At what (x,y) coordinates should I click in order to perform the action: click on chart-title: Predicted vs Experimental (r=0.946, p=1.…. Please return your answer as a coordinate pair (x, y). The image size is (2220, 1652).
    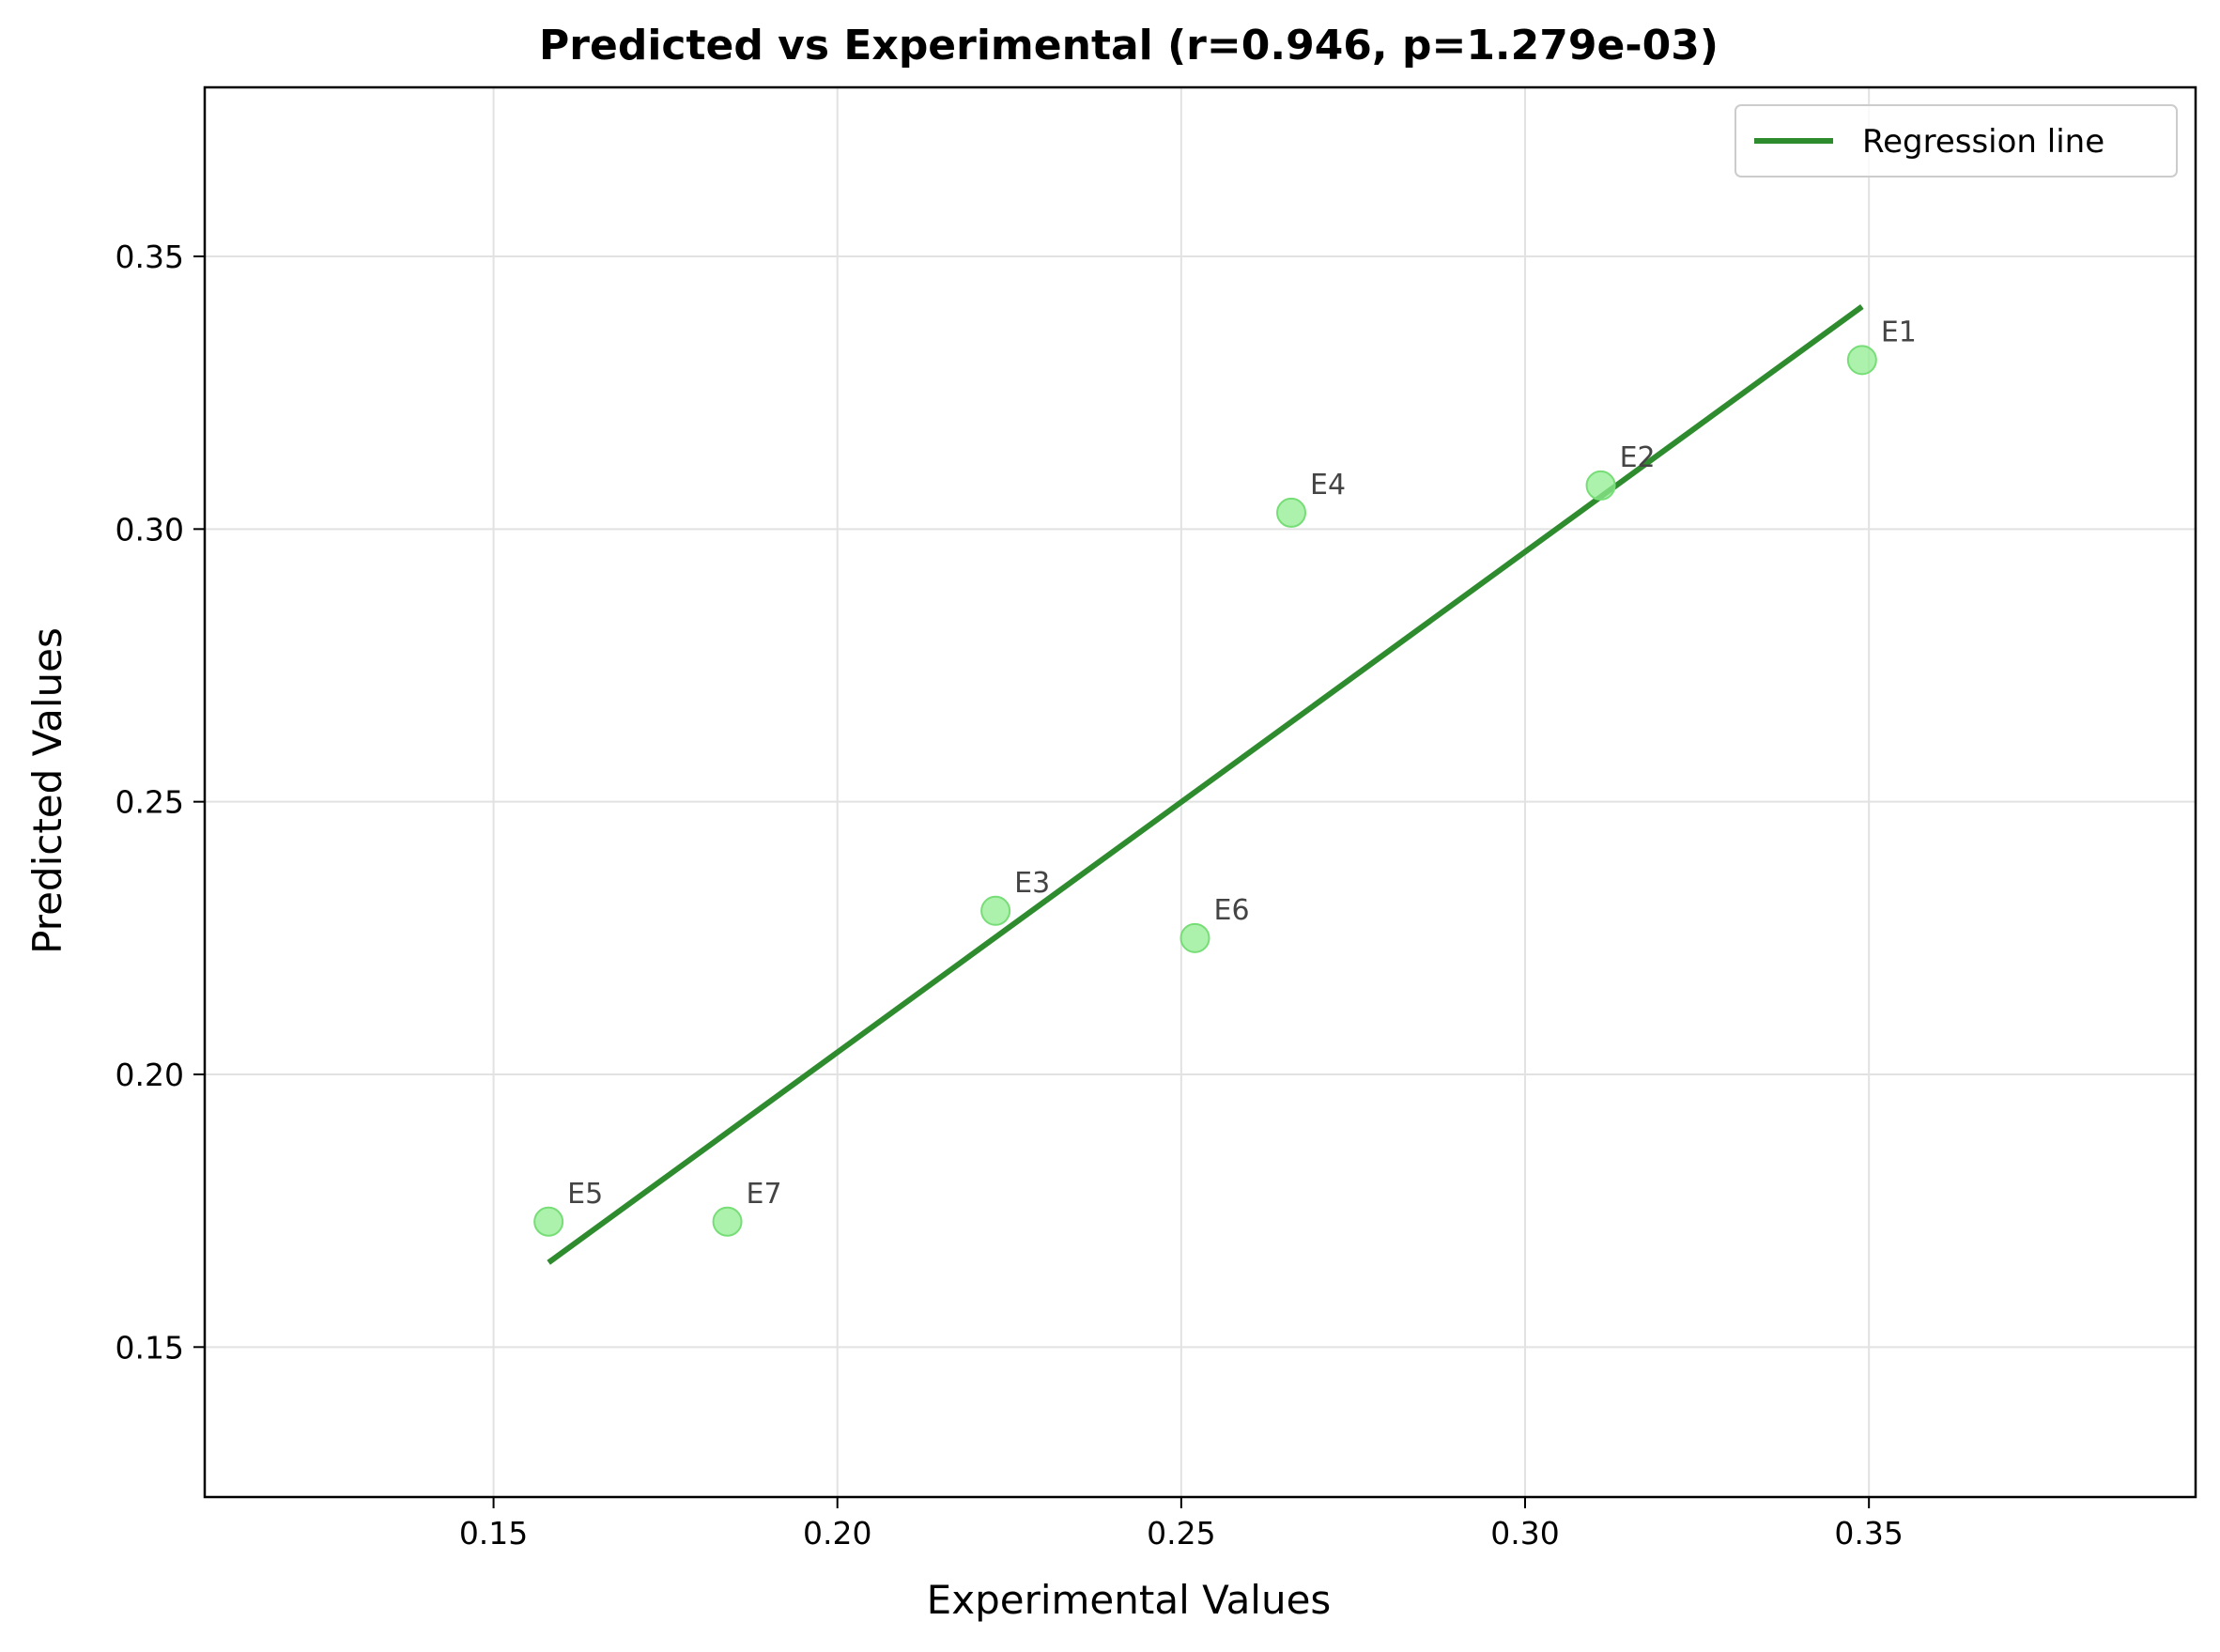
    Looking at the image, I should click on (1129, 45).